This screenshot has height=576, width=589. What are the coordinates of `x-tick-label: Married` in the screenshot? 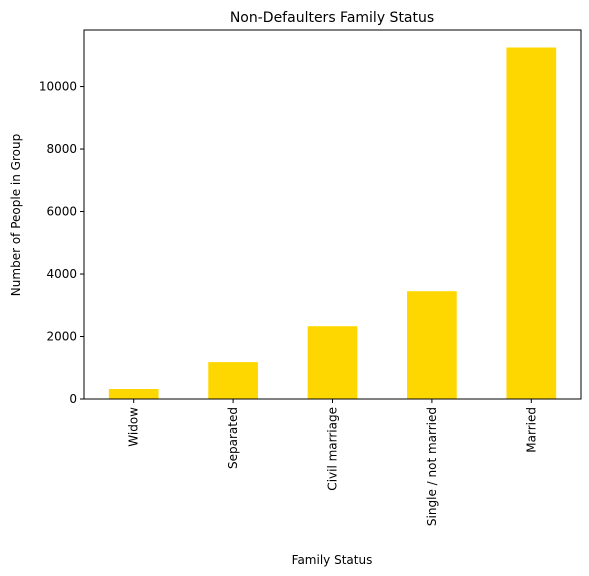 It's located at (531, 430).